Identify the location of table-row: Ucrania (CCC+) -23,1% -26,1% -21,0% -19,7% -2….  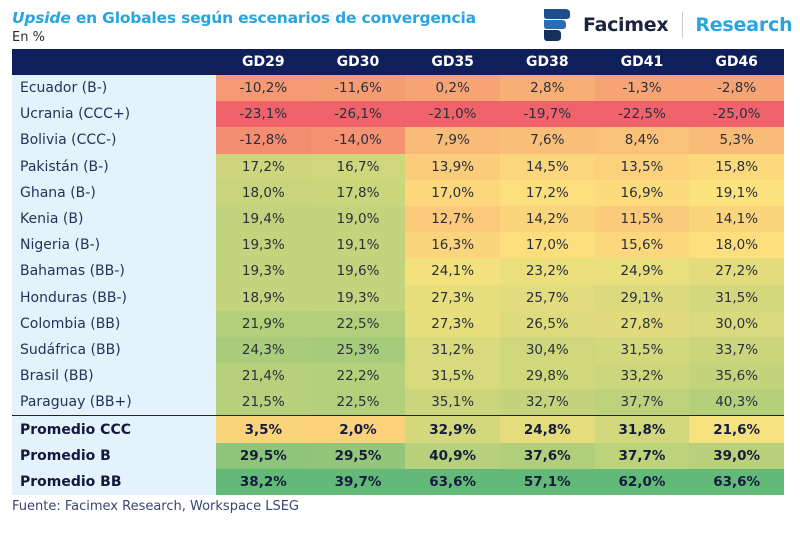
(398, 114).